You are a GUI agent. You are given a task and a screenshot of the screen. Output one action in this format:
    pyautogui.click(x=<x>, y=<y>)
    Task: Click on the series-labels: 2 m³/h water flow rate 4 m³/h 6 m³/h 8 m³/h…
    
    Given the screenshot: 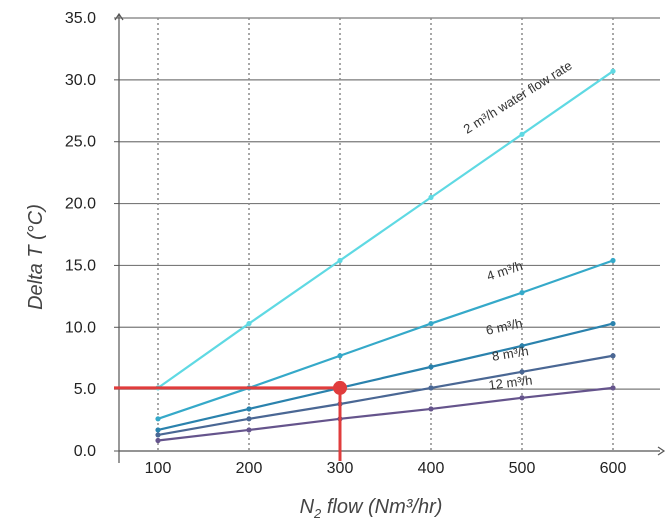 What is the action you would take?
    pyautogui.click(x=518, y=225)
    